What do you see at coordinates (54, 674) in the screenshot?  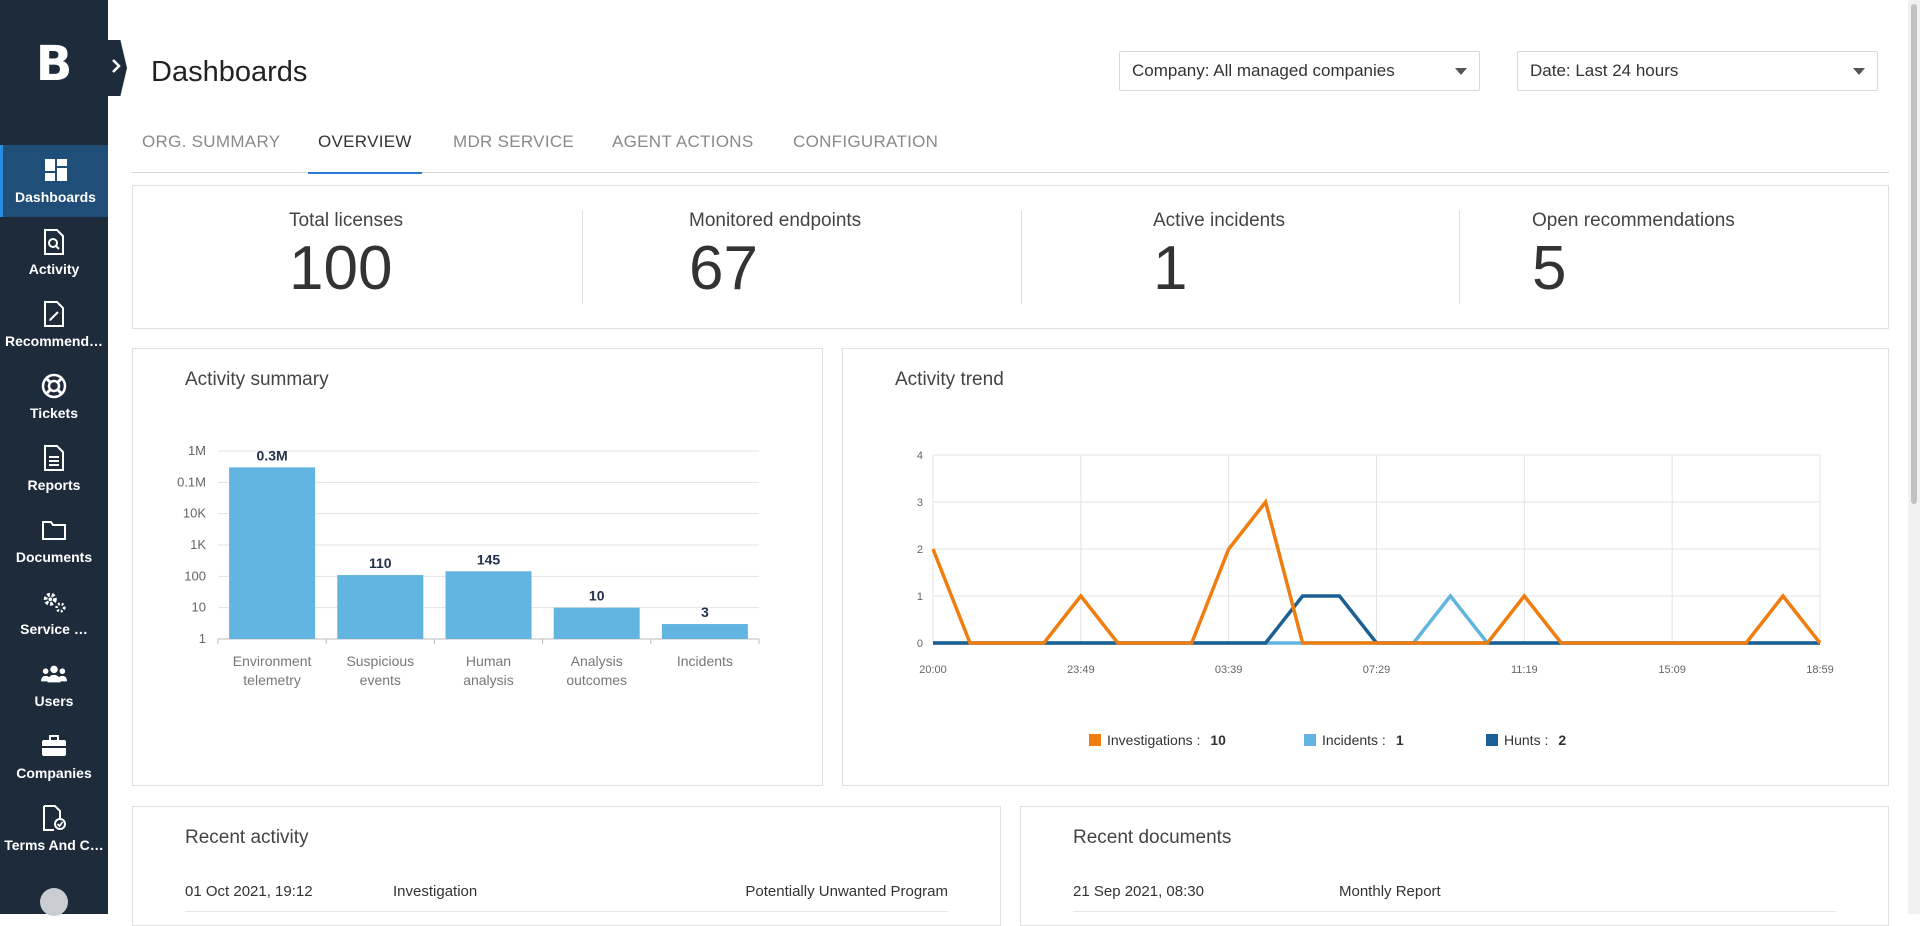 I see `users-icon` at bounding box center [54, 674].